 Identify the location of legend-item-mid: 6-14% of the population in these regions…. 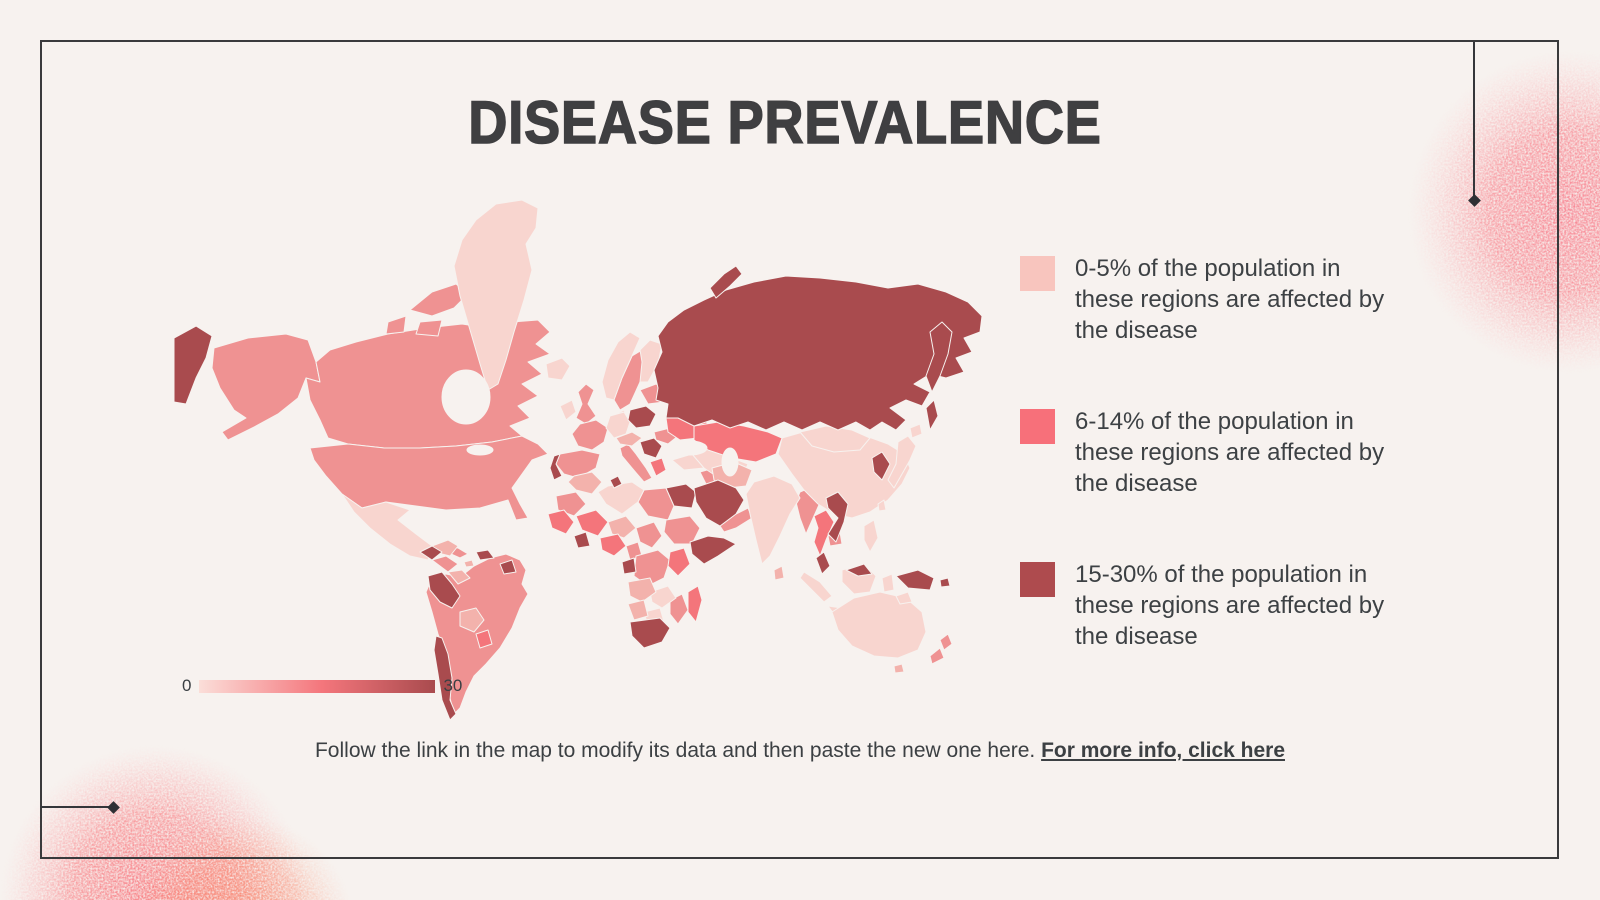
(1220, 452).